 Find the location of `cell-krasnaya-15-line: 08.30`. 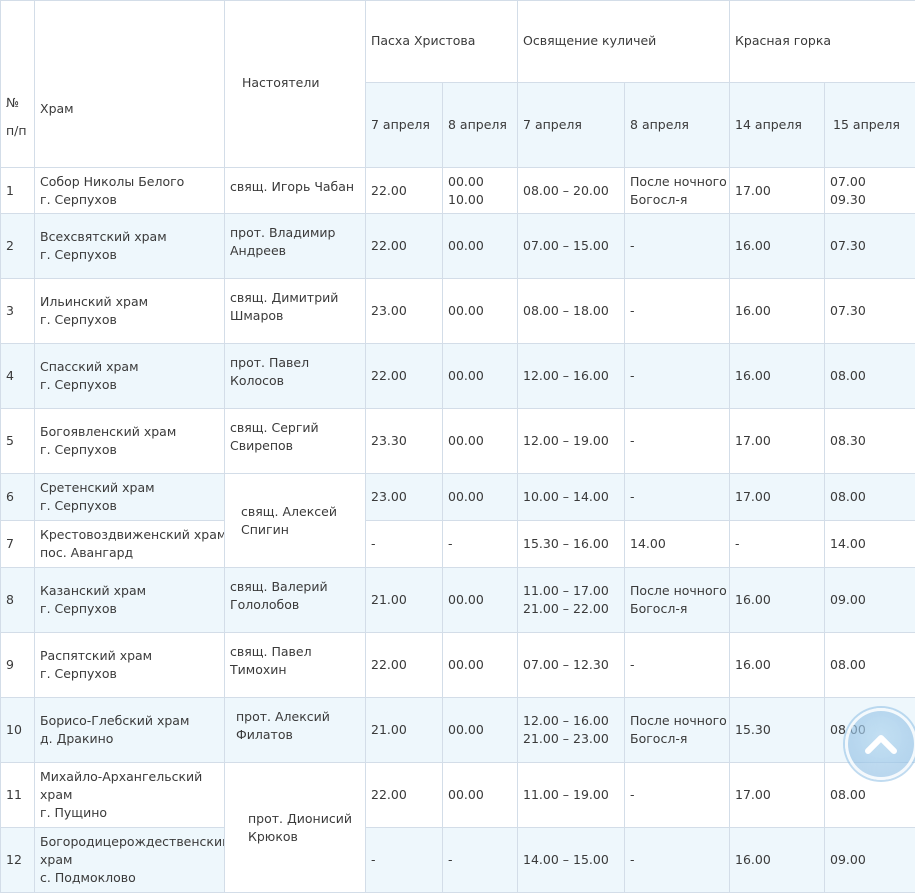

cell-krasnaya-15-line: 08.30 is located at coordinates (848, 440).